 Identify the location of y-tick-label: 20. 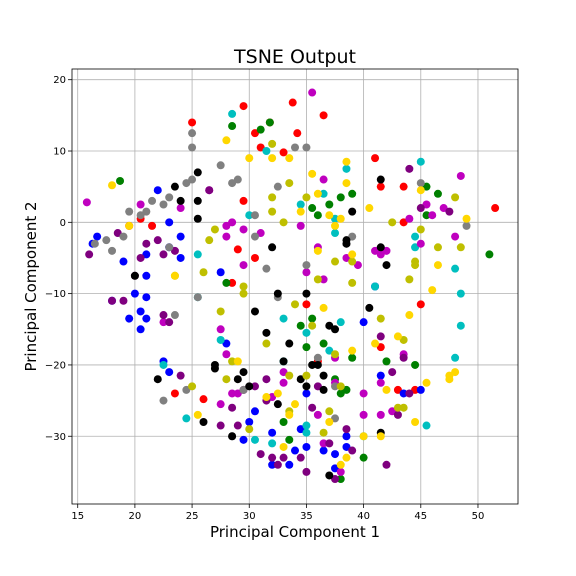
(59, 80).